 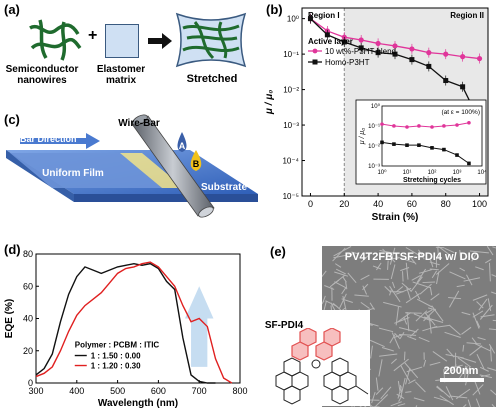 What do you see at coordinates (310, 204) in the screenshot?
I see `x-tick-label: 0` at bounding box center [310, 204].